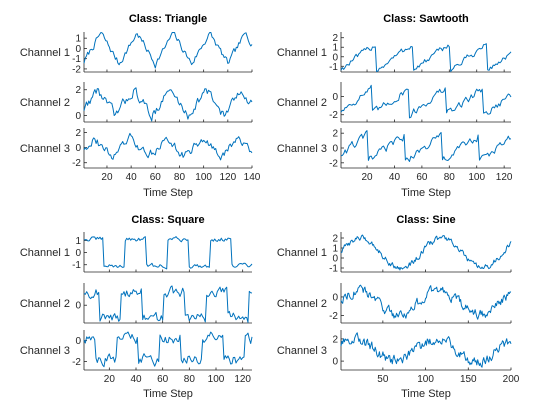 The height and width of the screenshot is (420, 560). Describe the element at coordinates (468, 379) in the screenshot. I see `x-tick-label: 150` at that location.